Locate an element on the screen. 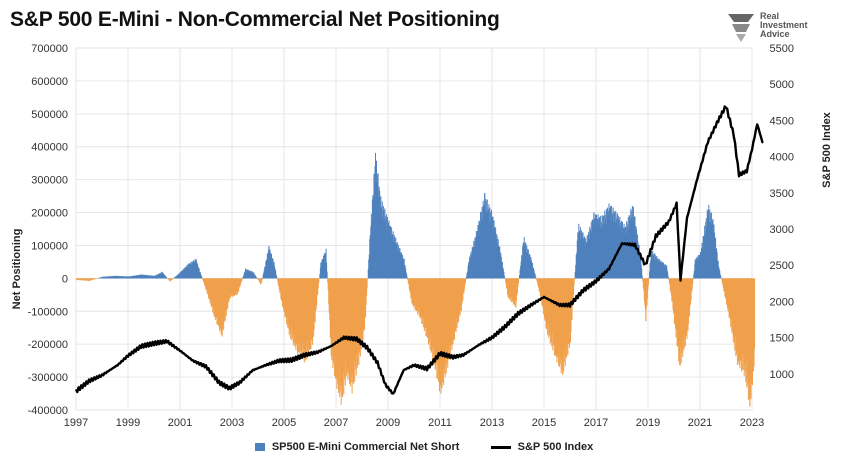  left-tick-label: 200000 is located at coordinates (49, 214).